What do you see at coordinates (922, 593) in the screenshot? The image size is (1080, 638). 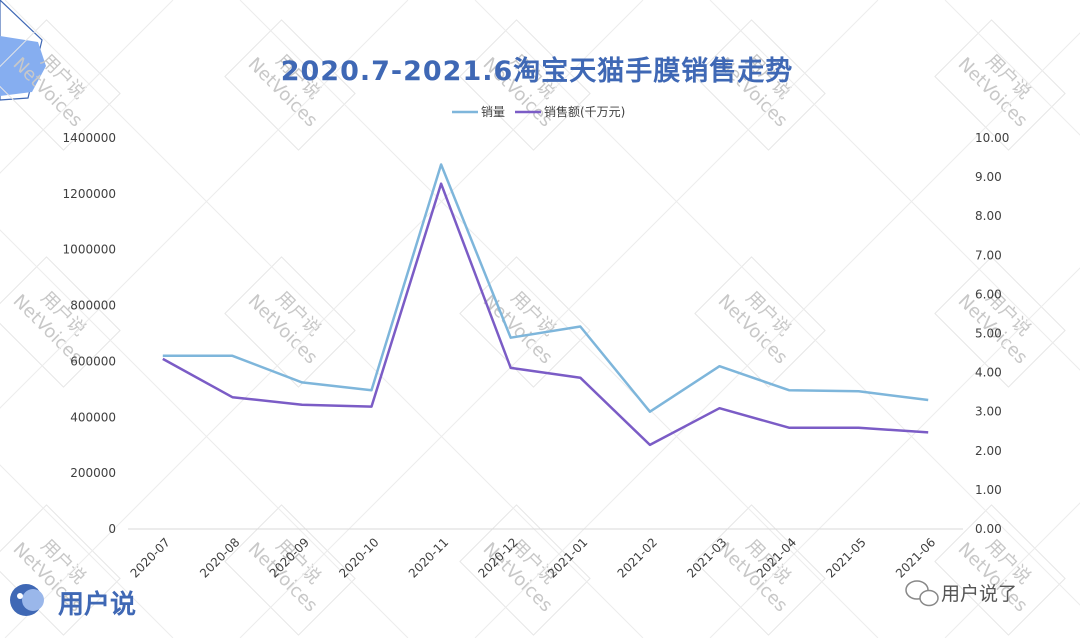 I see `wechat-icon` at bounding box center [922, 593].